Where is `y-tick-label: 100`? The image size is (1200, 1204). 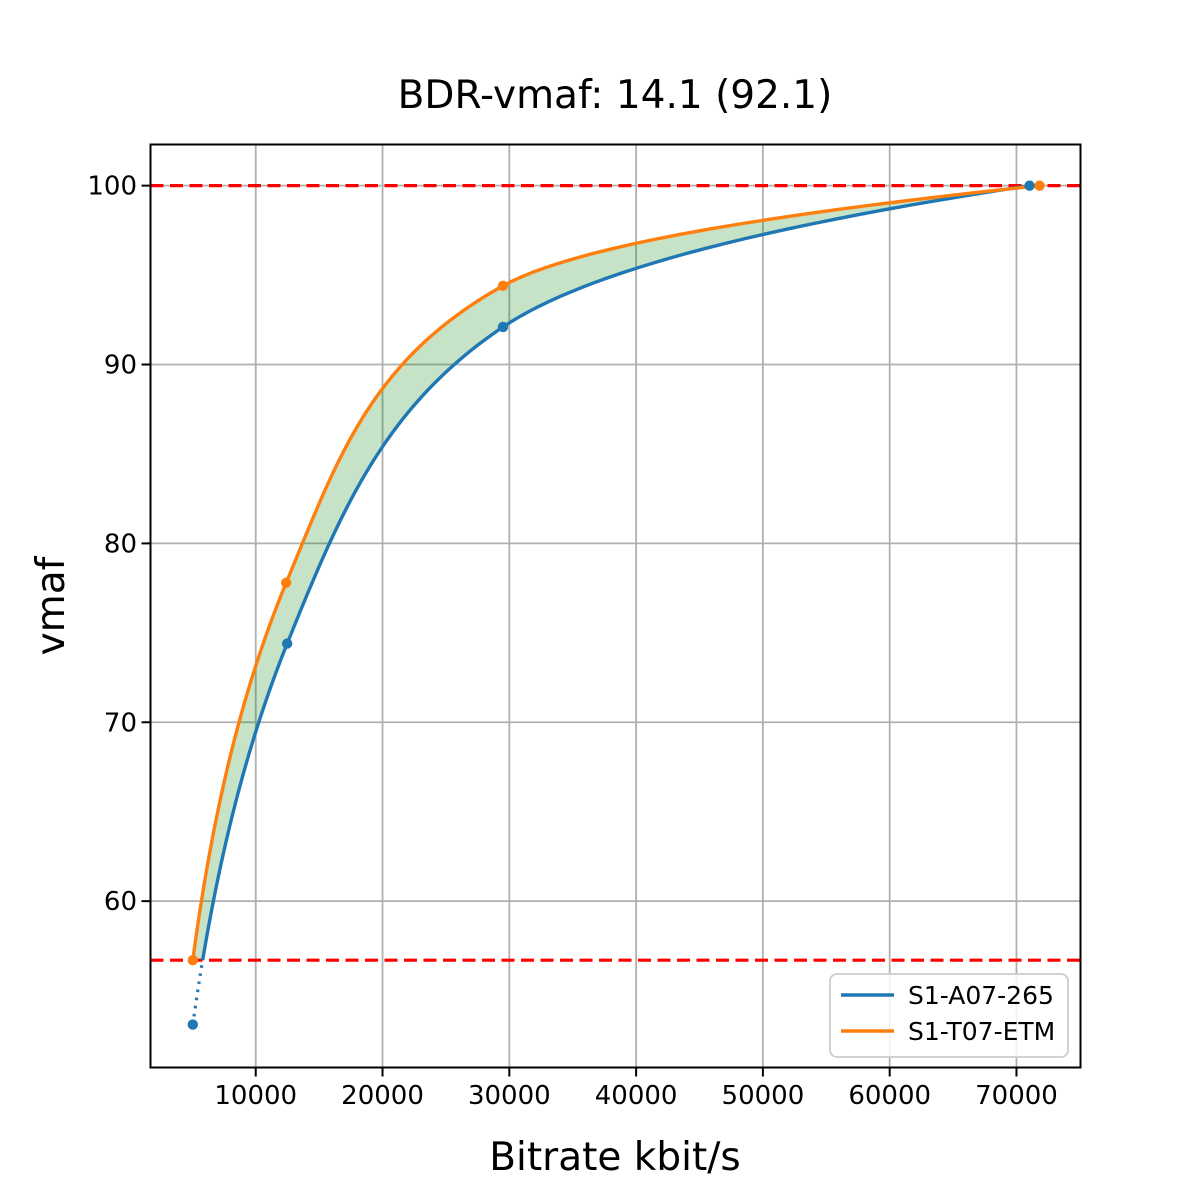
y-tick-label: 100 is located at coordinates (112, 187).